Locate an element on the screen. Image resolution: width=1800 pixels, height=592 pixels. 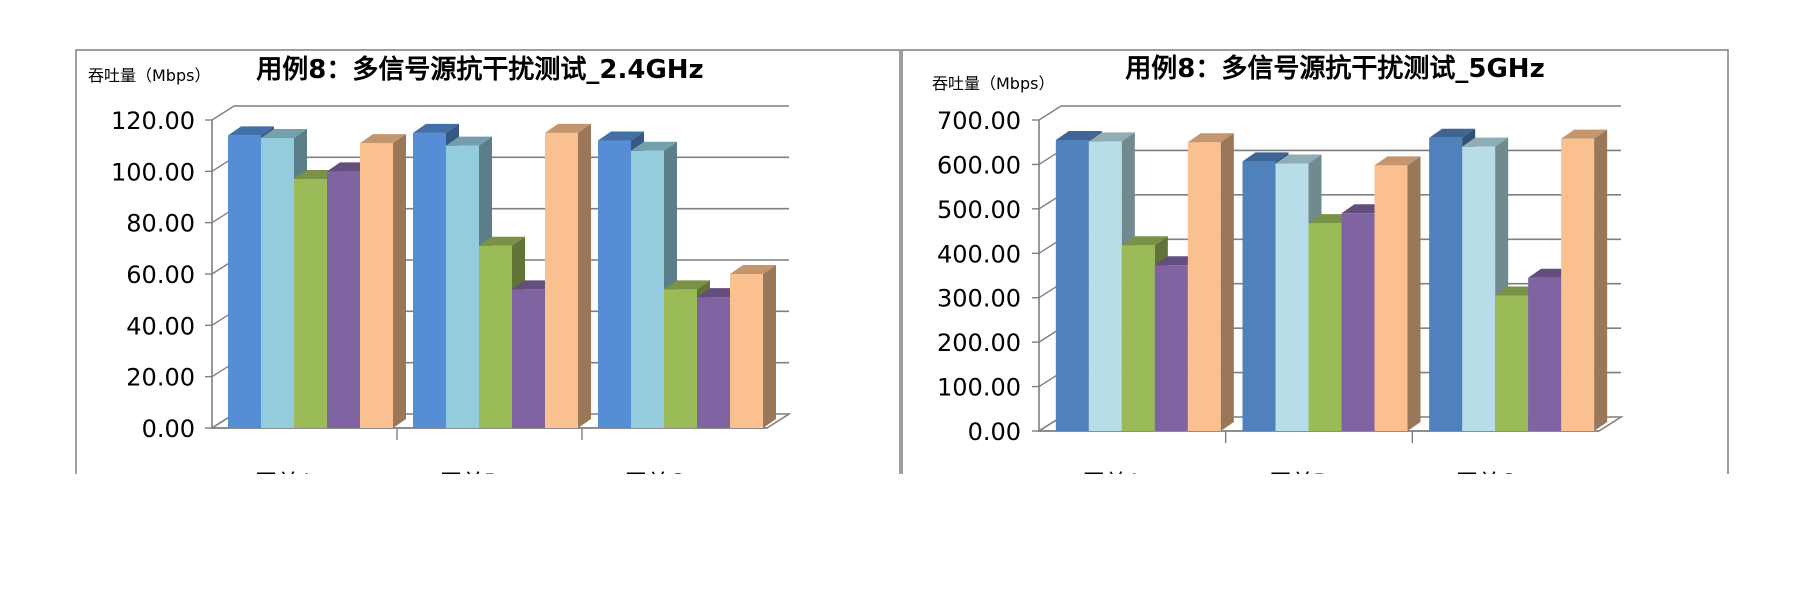
y-tick-label: 300.00 is located at coordinates (979, 299).